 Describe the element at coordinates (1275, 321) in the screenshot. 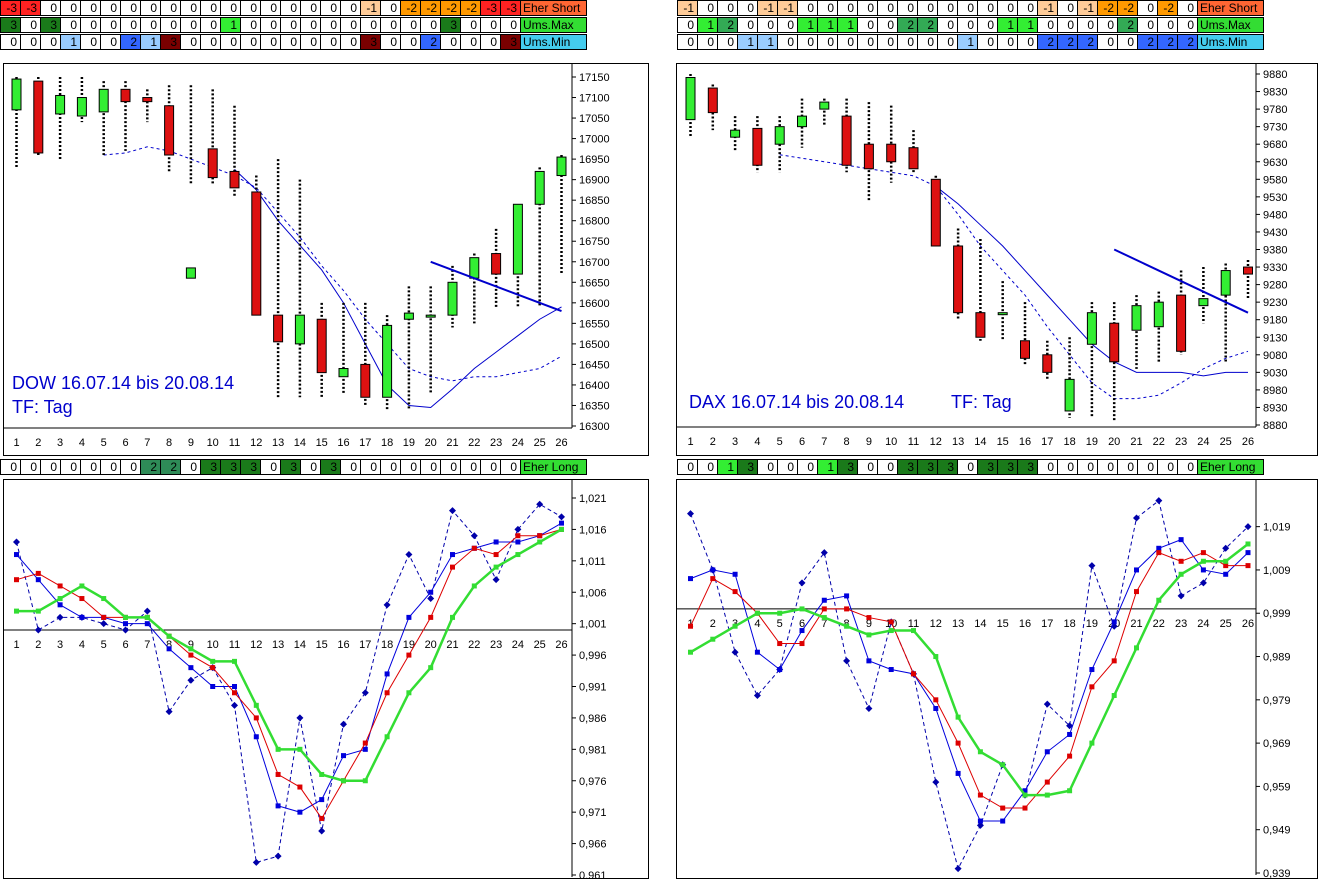

I see `y-tick-label: 9180` at that location.